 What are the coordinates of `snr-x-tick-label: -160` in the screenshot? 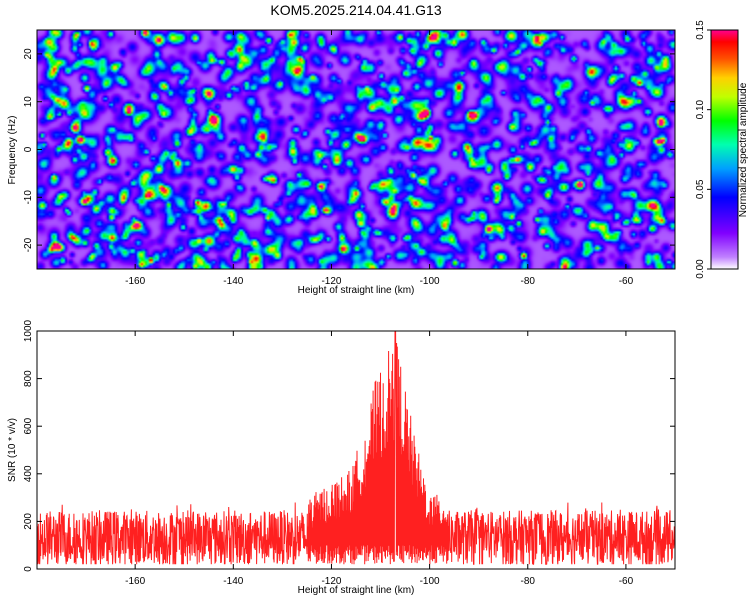 It's located at (135, 581).